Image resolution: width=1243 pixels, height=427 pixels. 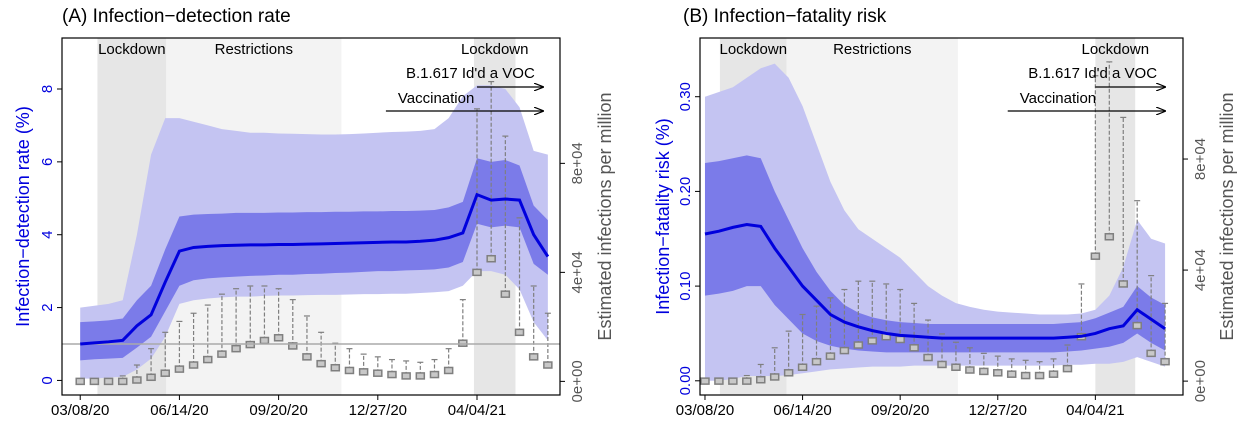 I want to click on y-tick-label: 6, so click(x=47, y=162).